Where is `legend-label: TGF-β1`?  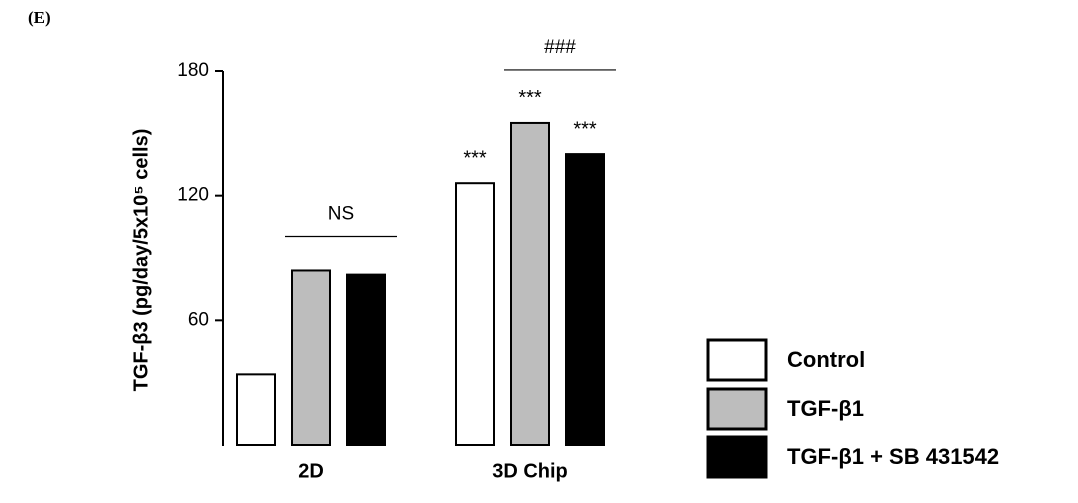 legend-label: TGF-β1 is located at coordinates (825, 408).